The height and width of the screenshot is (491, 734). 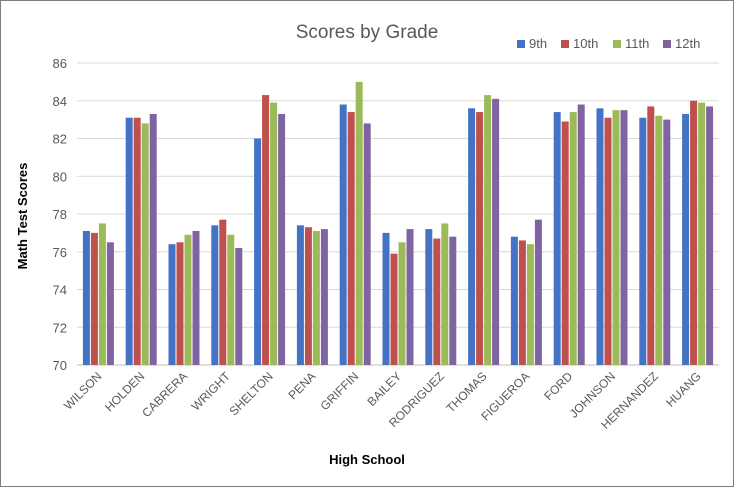 What do you see at coordinates (82, 390) in the screenshot?
I see `x-tick-label: WILSON` at bounding box center [82, 390].